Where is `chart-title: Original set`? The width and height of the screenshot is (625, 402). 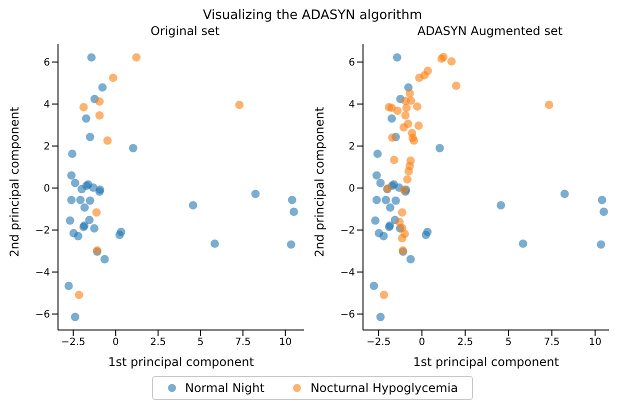
chart-title: Original set is located at coordinates (185, 32).